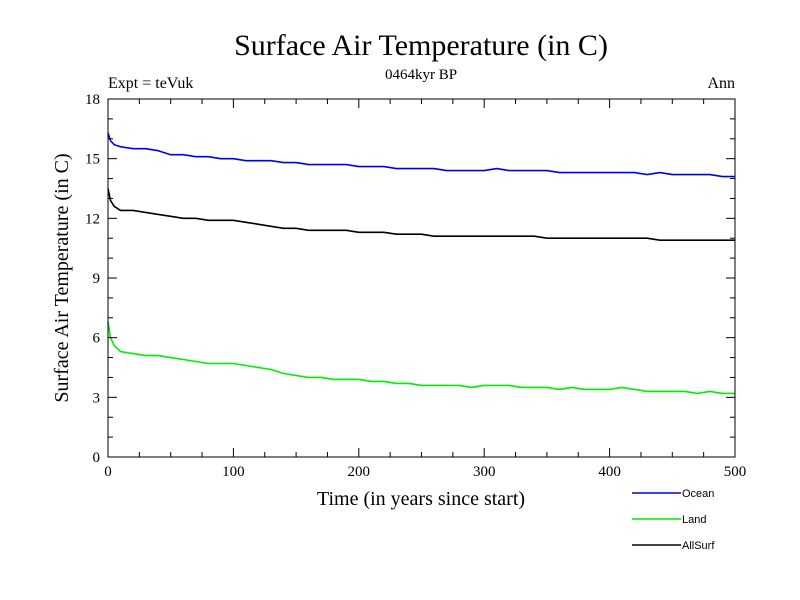 This screenshot has height=600, width=800. I want to click on series-line-ocean, so click(421, 155).